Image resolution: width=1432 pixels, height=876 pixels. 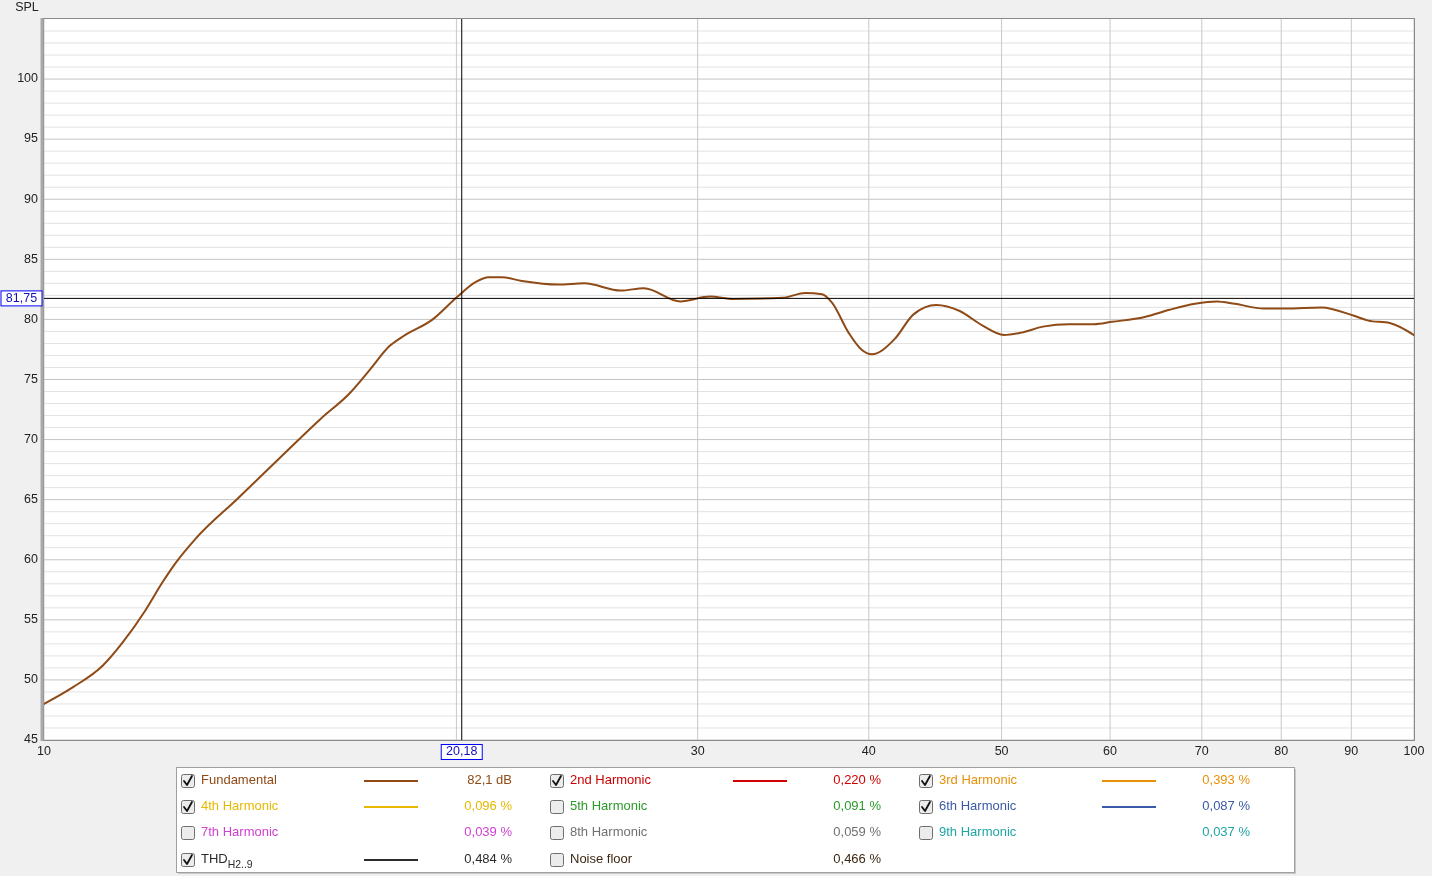 What do you see at coordinates (28, 78) in the screenshot?
I see `y-tick-label: 100` at bounding box center [28, 78].